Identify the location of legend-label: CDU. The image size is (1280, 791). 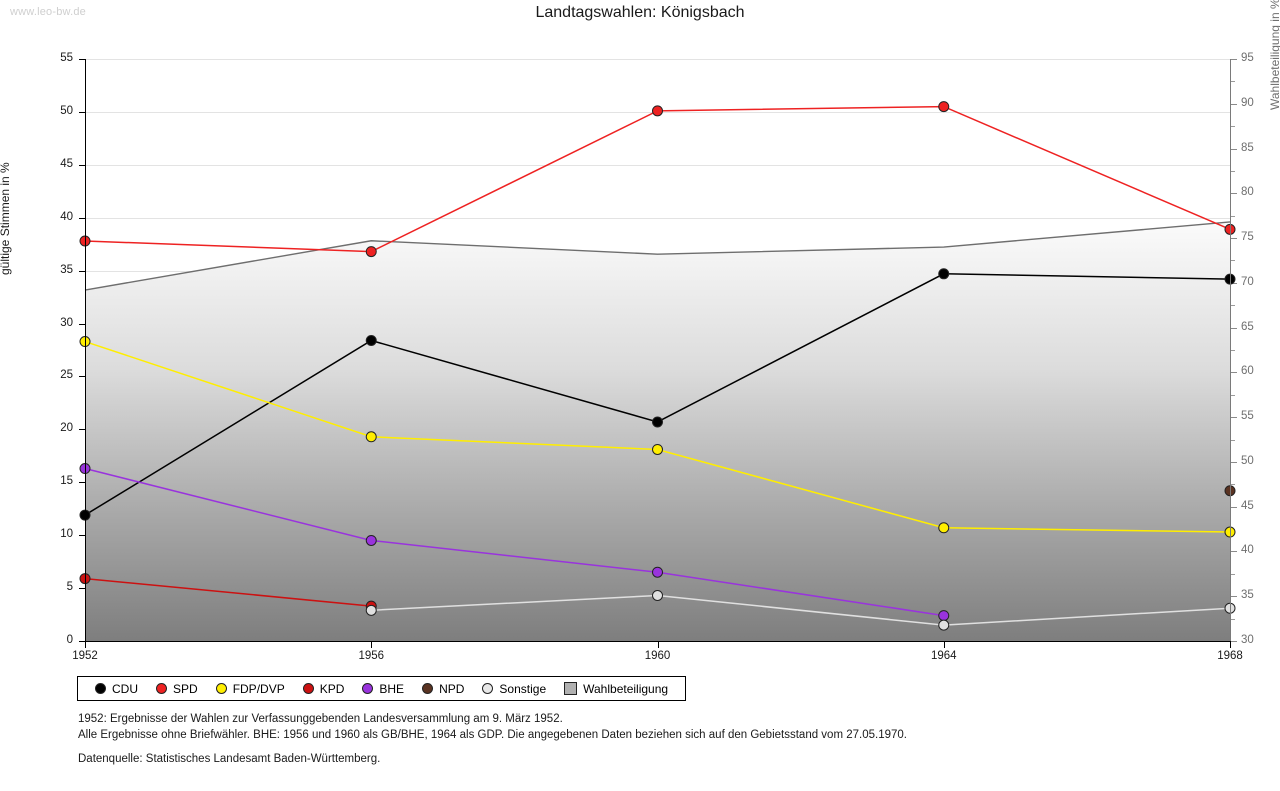
(125, 688).